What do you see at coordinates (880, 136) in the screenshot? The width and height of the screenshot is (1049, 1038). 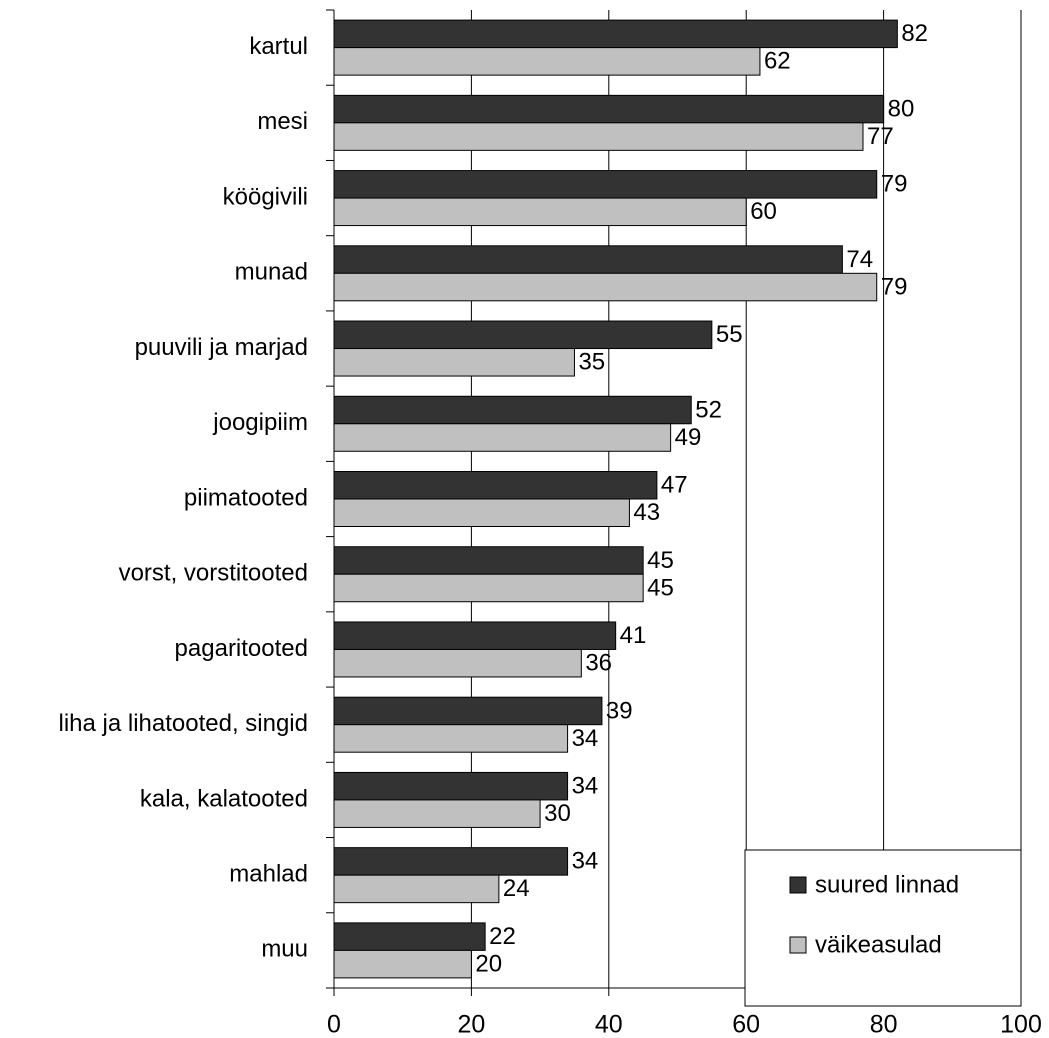 I see `value-label: 77` at bounding box center [880, 136].